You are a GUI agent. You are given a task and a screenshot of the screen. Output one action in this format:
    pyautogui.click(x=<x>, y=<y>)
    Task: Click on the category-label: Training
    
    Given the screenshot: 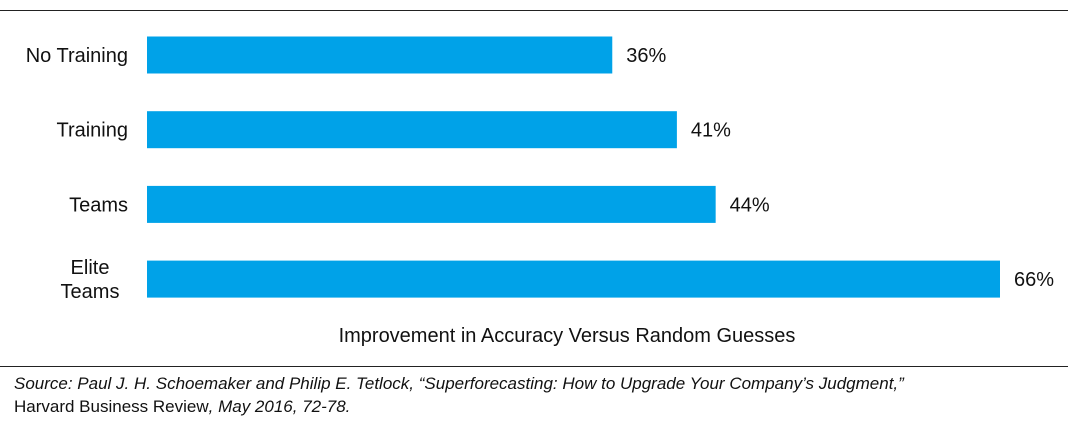 What is the action you would take?
    pyautogui.click(x=92, y=131)
    